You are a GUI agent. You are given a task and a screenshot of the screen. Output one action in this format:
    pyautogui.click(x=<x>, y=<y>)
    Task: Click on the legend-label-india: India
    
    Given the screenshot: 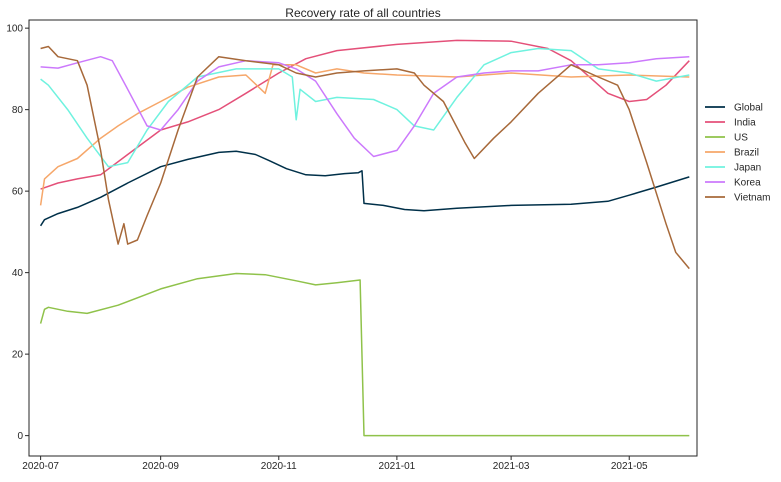 What is the action you would take?
    pyautogui.click(x=745, y=123)
    